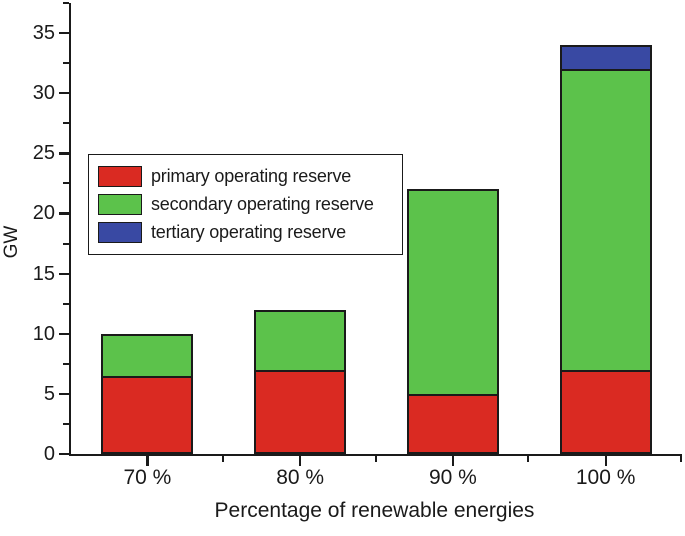  I want to click on y-tick-label: 5, so click(49, 393).